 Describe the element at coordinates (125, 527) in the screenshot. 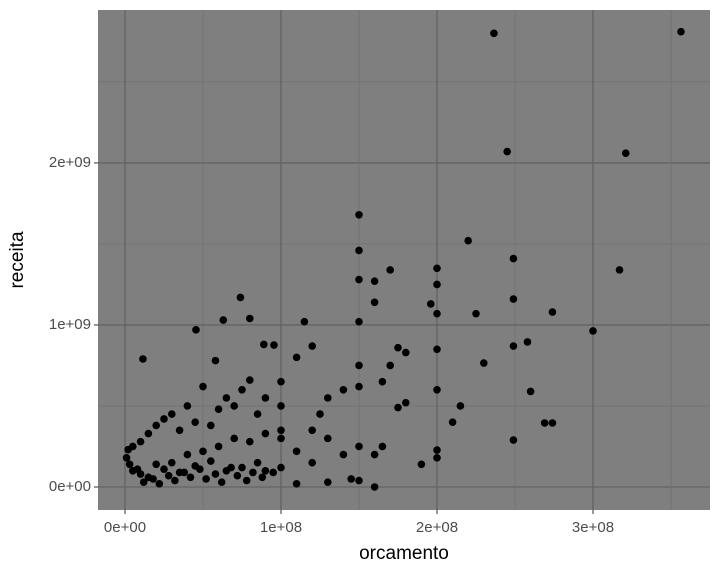

I see `x-tick-label: 0e+00` at that location.